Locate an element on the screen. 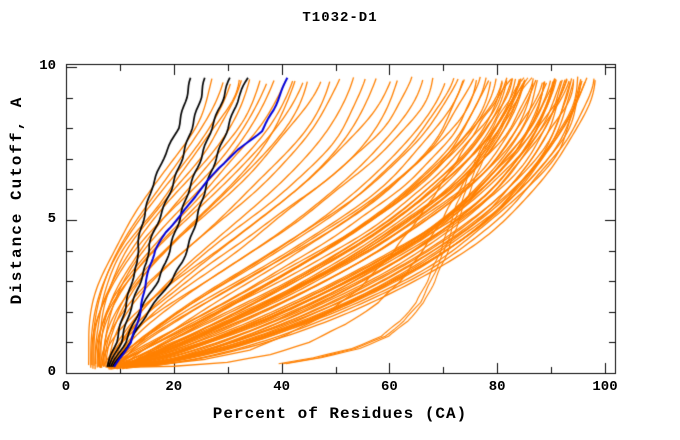 This screenshot has height=440, width=680. y-tick-label: 10 is located at coordinates (47, 66).